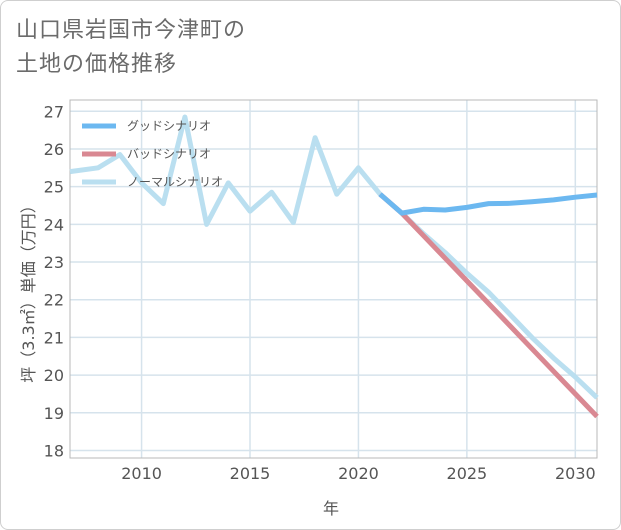  What do you see at coordinates (169, 154) in the screenshot?
I see `legend-label-1: バッドシナリオ` at bounding box center [169, 154].